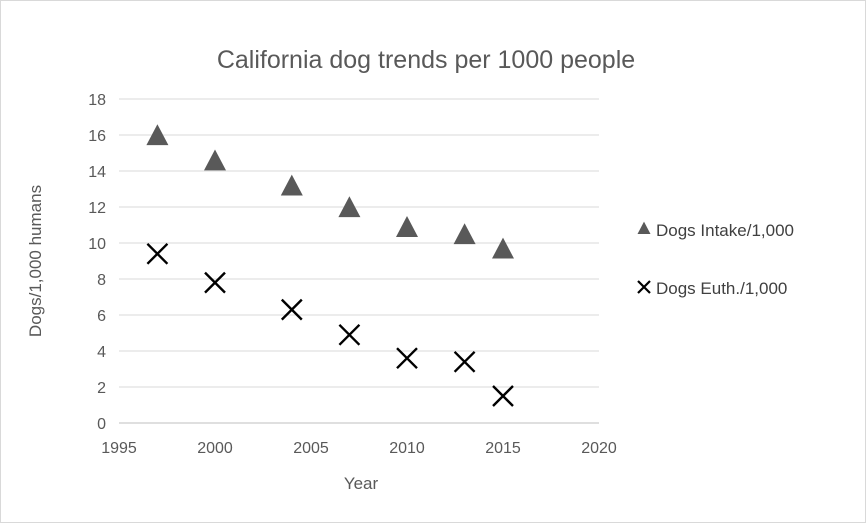 The width and height of the screenshot is (866, 524). What do you see at coordinates (119, 448) in the screenshot?
I see `x-tick-label: 1995` at bounding box center [119, 448].